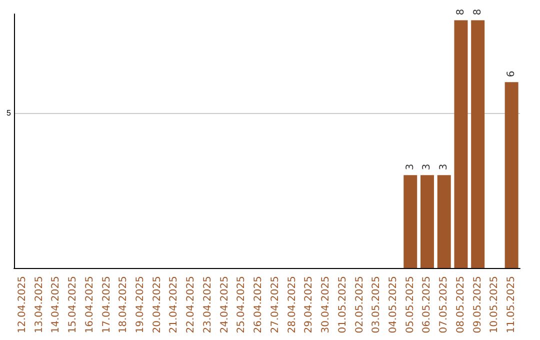 Image resolution: width=540 pixels, height=340 pixels. What do you see at coordinates (342, 305) in the screenshot?
I see `x-tick-label: 01.05.2025` at bounding box center [342, 305].